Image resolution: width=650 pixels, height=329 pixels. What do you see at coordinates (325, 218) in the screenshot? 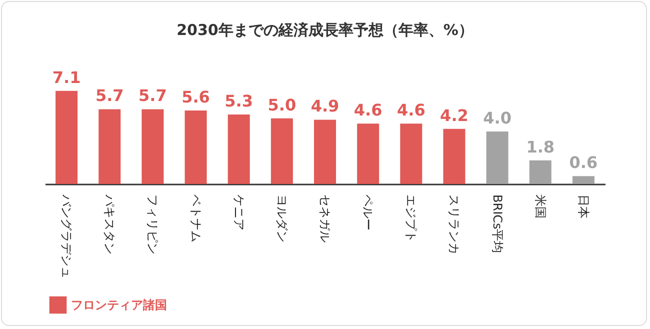
I see `x-tick-label: セネガル` at bounding box center [325, 218].